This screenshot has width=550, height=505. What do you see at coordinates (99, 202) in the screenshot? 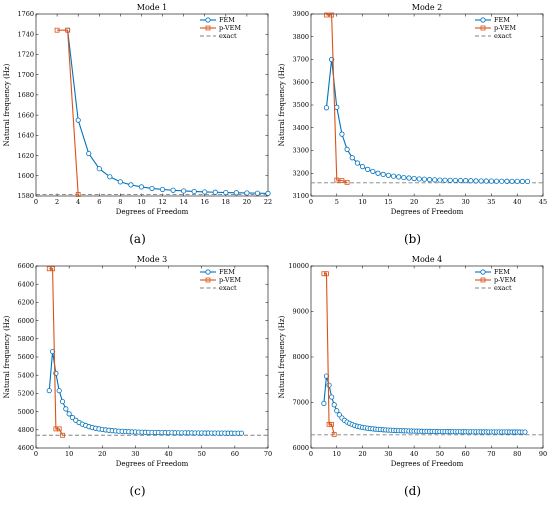
I see `x-tick-label: 6` at bounding box center [99, 202].